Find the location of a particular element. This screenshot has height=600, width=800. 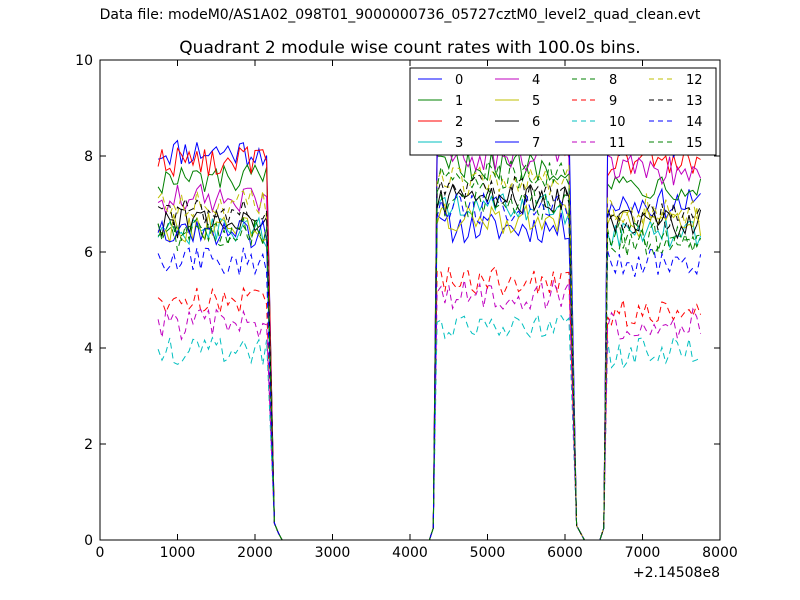

x-tick-label: 0 is located at coordinates (100, 553).